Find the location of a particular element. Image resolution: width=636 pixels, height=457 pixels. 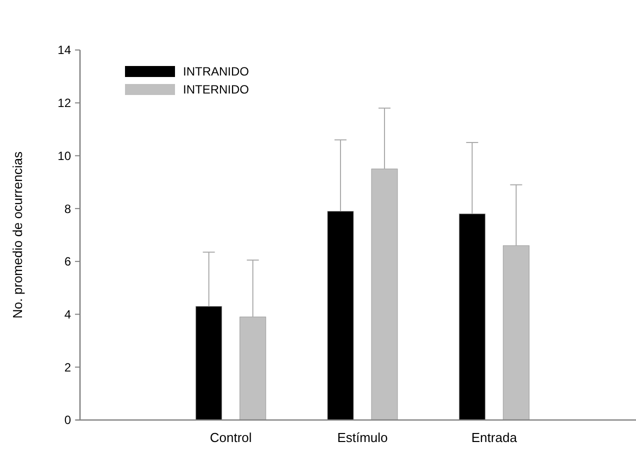

y-tick-label: 6 is located at coordinates (68, 261).